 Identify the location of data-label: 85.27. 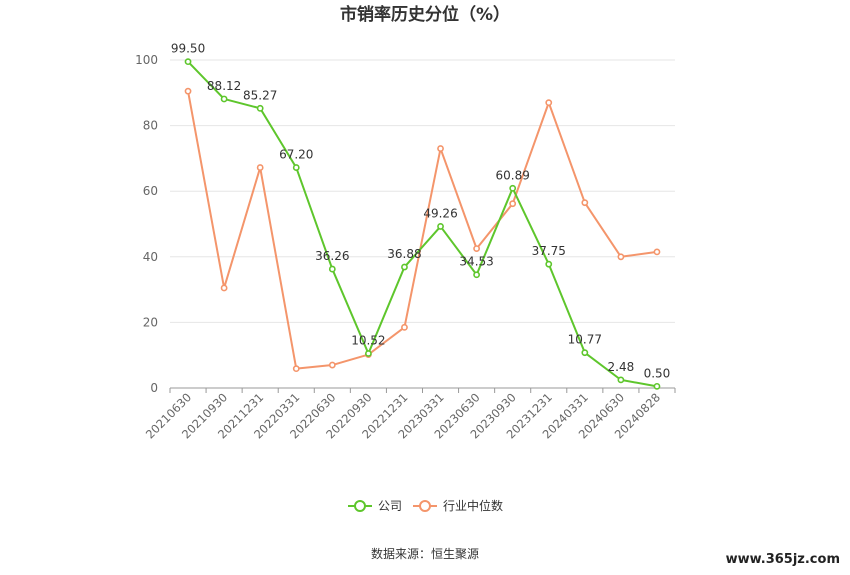
(260, 95).